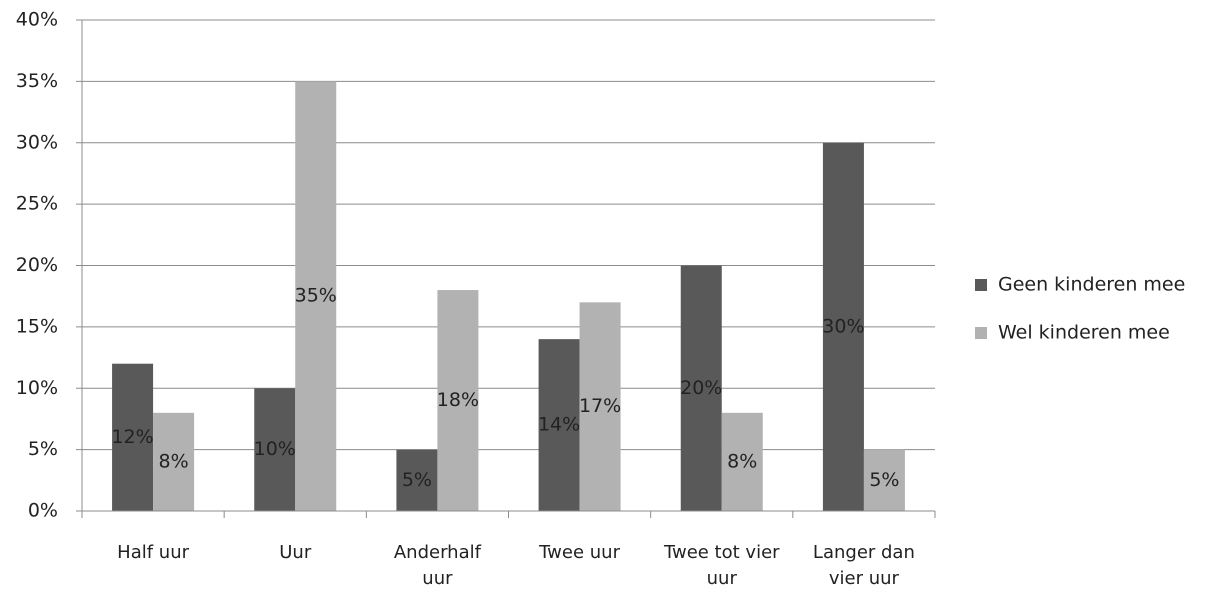 This screenshot has width=1219, height=598. Describe the element at coordinates (1084, 333) in the screenshot. I see `legend-label: Wel kinderen mee` at that location.